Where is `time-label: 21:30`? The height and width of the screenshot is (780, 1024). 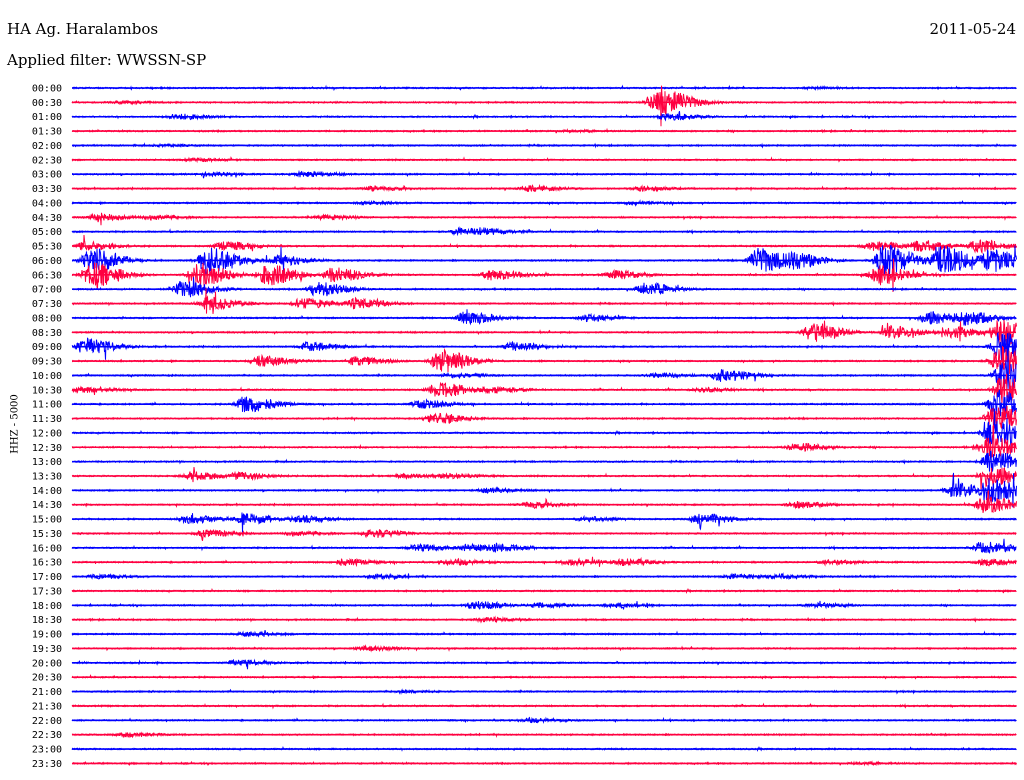 time-label: 21:30 is located at coordinates (47, 706).